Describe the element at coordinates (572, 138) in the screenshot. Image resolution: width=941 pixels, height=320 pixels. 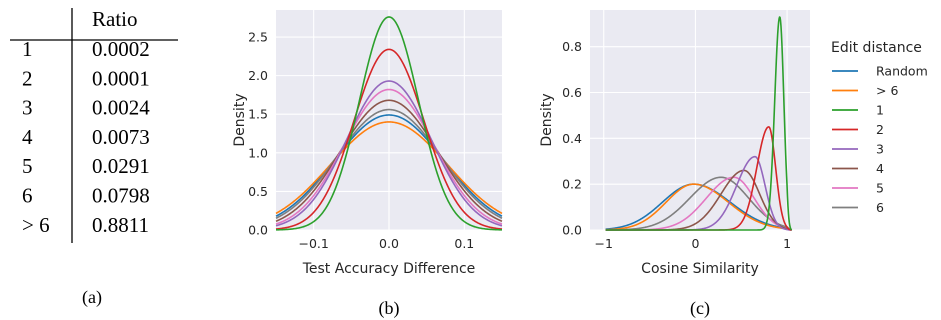
I see `chart-c-ytick-label: 0.4` at that location.